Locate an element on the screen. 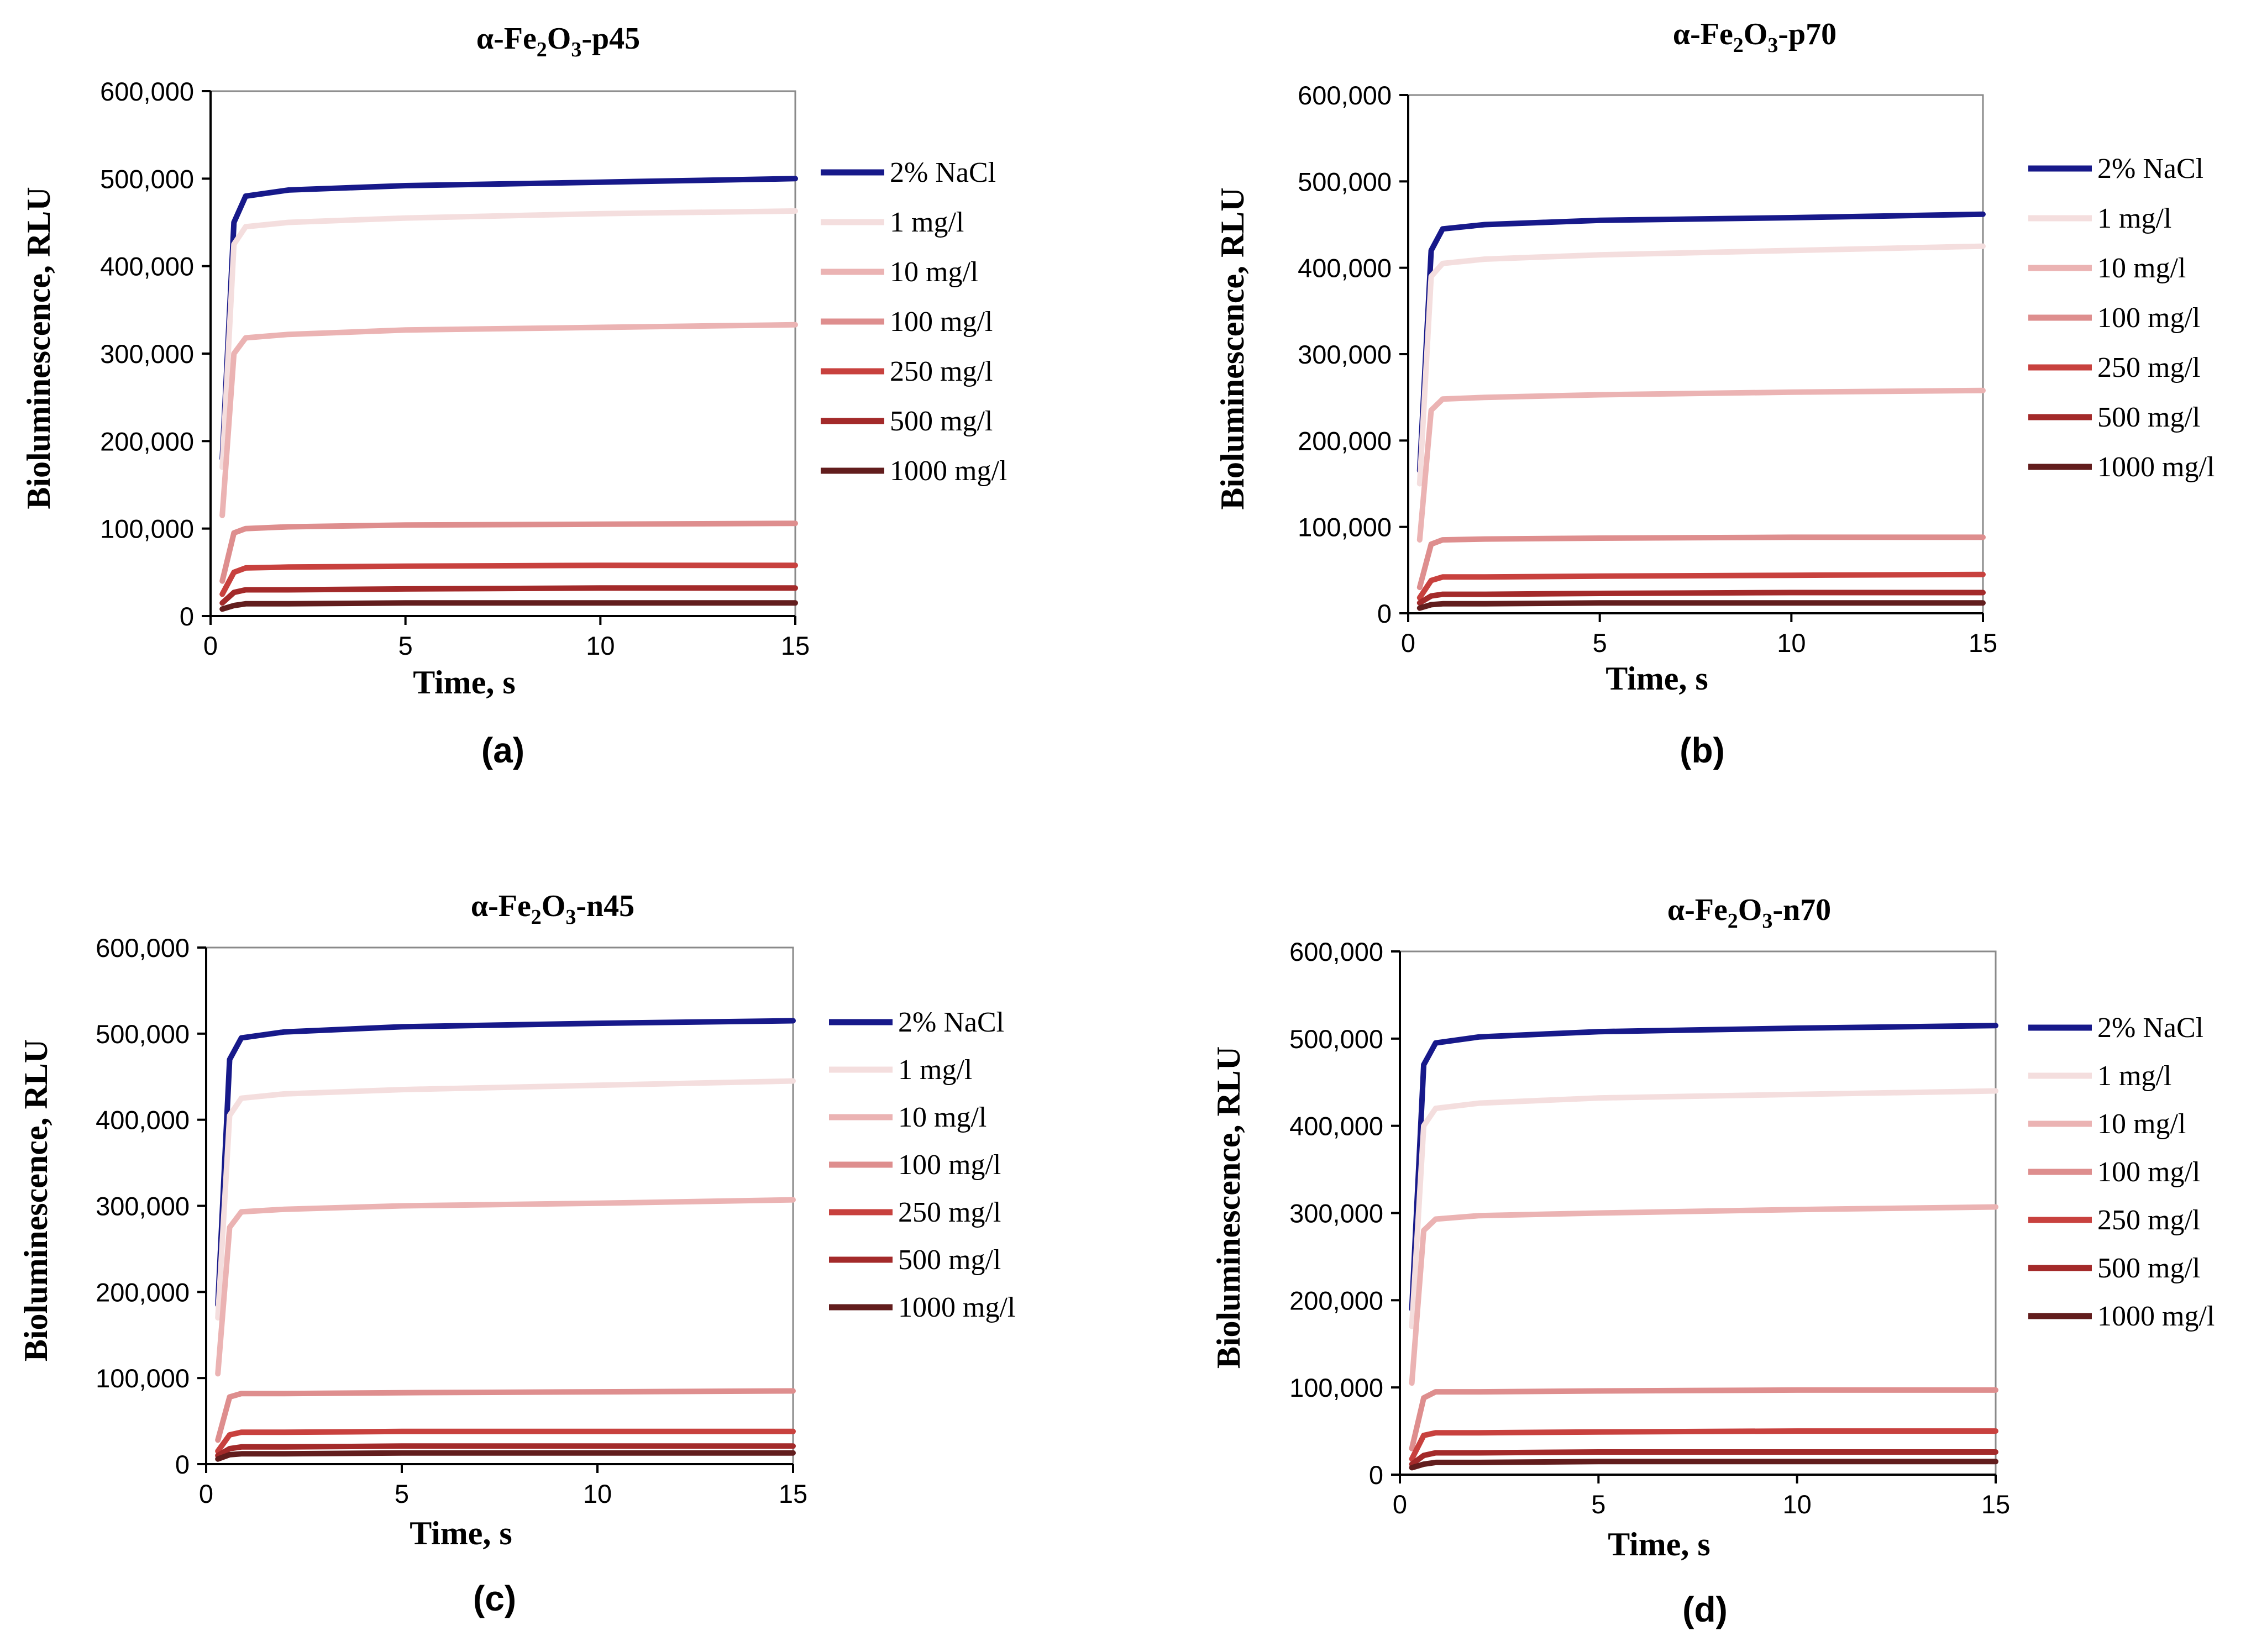  panel-caption: (a) is located at coordinates (502, 750).